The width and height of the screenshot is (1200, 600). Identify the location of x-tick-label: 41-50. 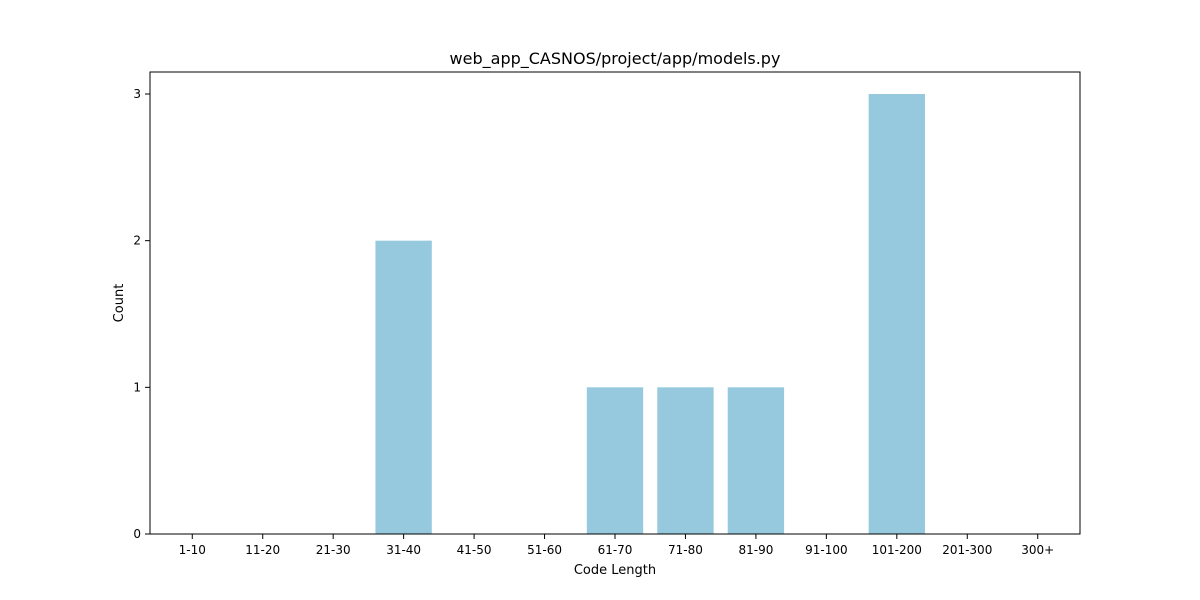
(474, 550).